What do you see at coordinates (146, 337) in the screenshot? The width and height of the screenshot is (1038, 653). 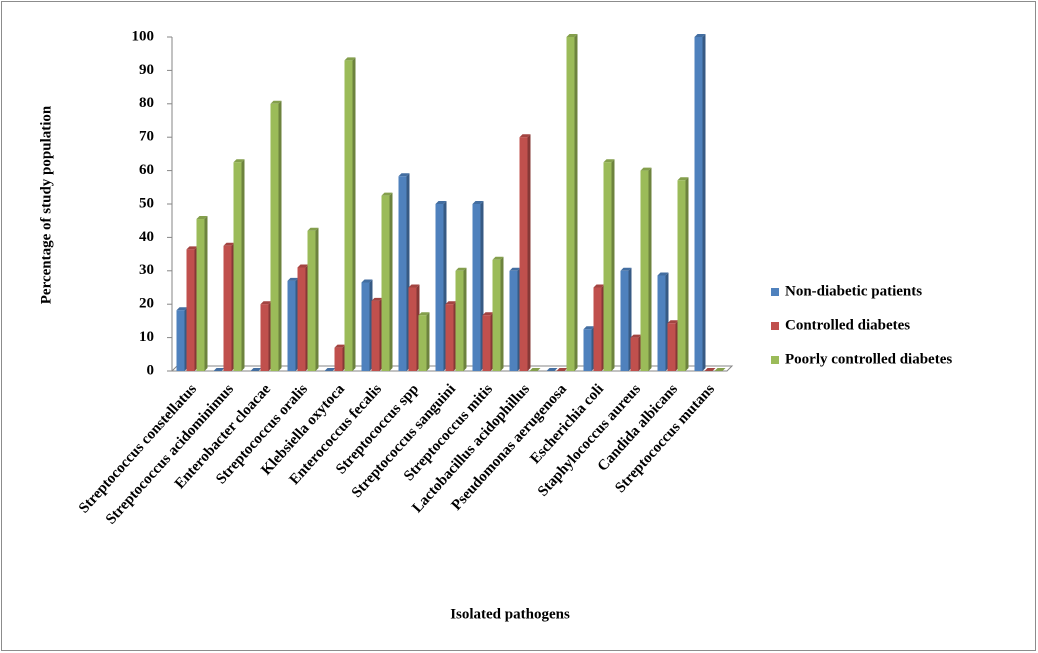 I see `y-tick-label: 10` at bounding box center [146, 337].